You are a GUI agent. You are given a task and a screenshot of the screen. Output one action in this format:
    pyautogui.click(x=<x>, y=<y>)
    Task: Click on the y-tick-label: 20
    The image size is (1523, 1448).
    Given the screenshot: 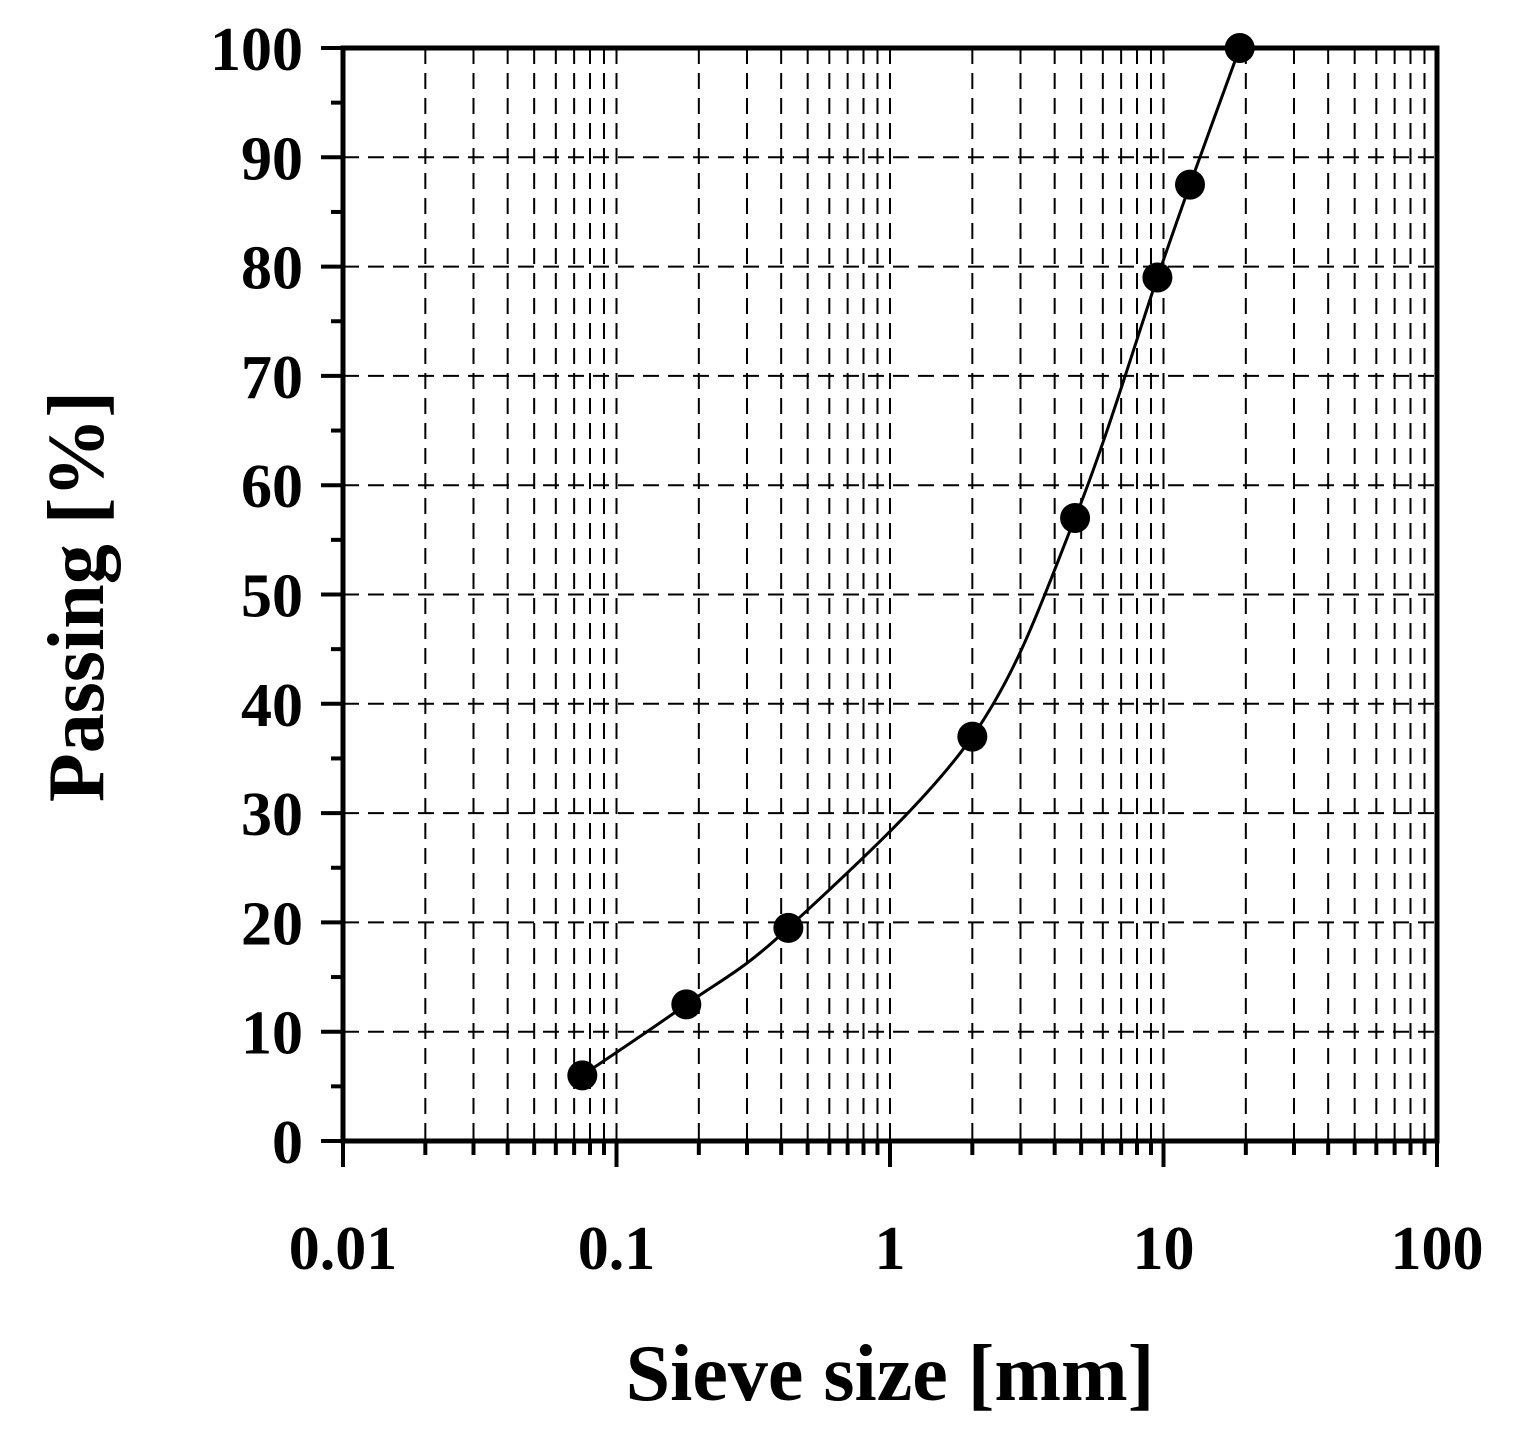 What is the action you would take?
    pyautogui.click(x=272, y=924)
    